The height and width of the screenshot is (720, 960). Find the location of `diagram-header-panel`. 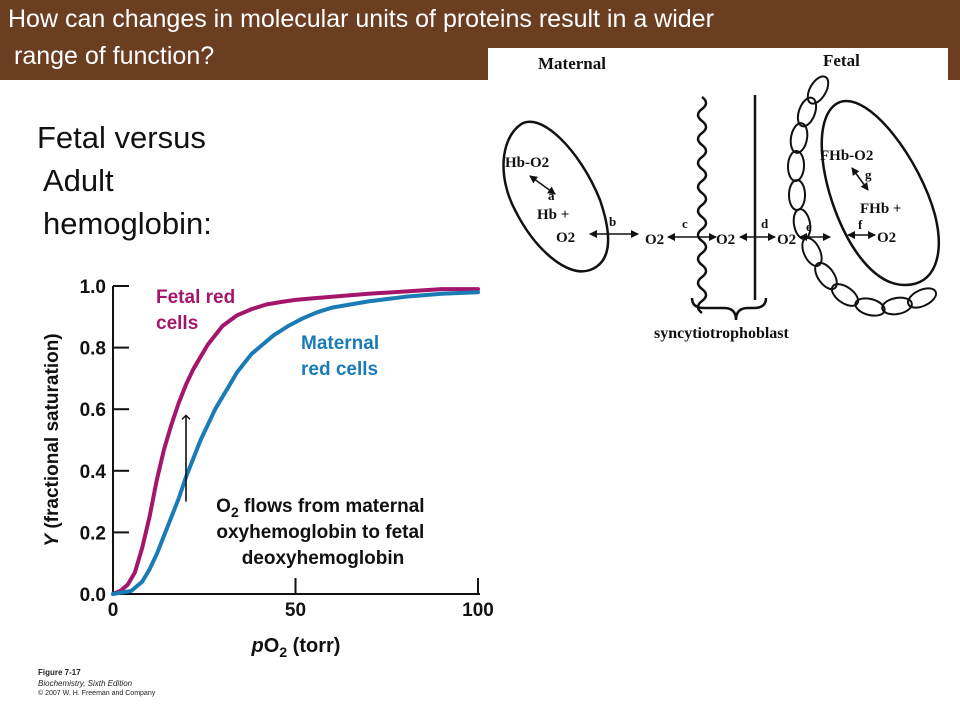

diagram-header-panel is located at coordinates (718, 64).